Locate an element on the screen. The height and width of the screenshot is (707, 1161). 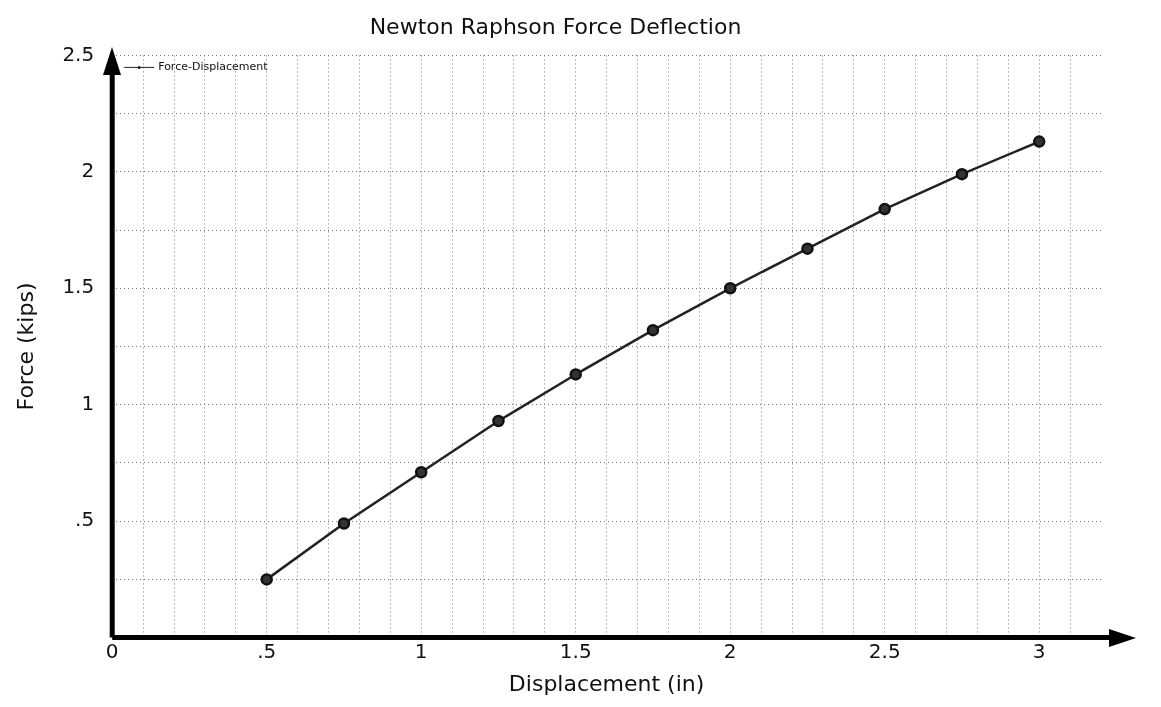
y-tick-label: 2 is located at coordinates (88, 170).